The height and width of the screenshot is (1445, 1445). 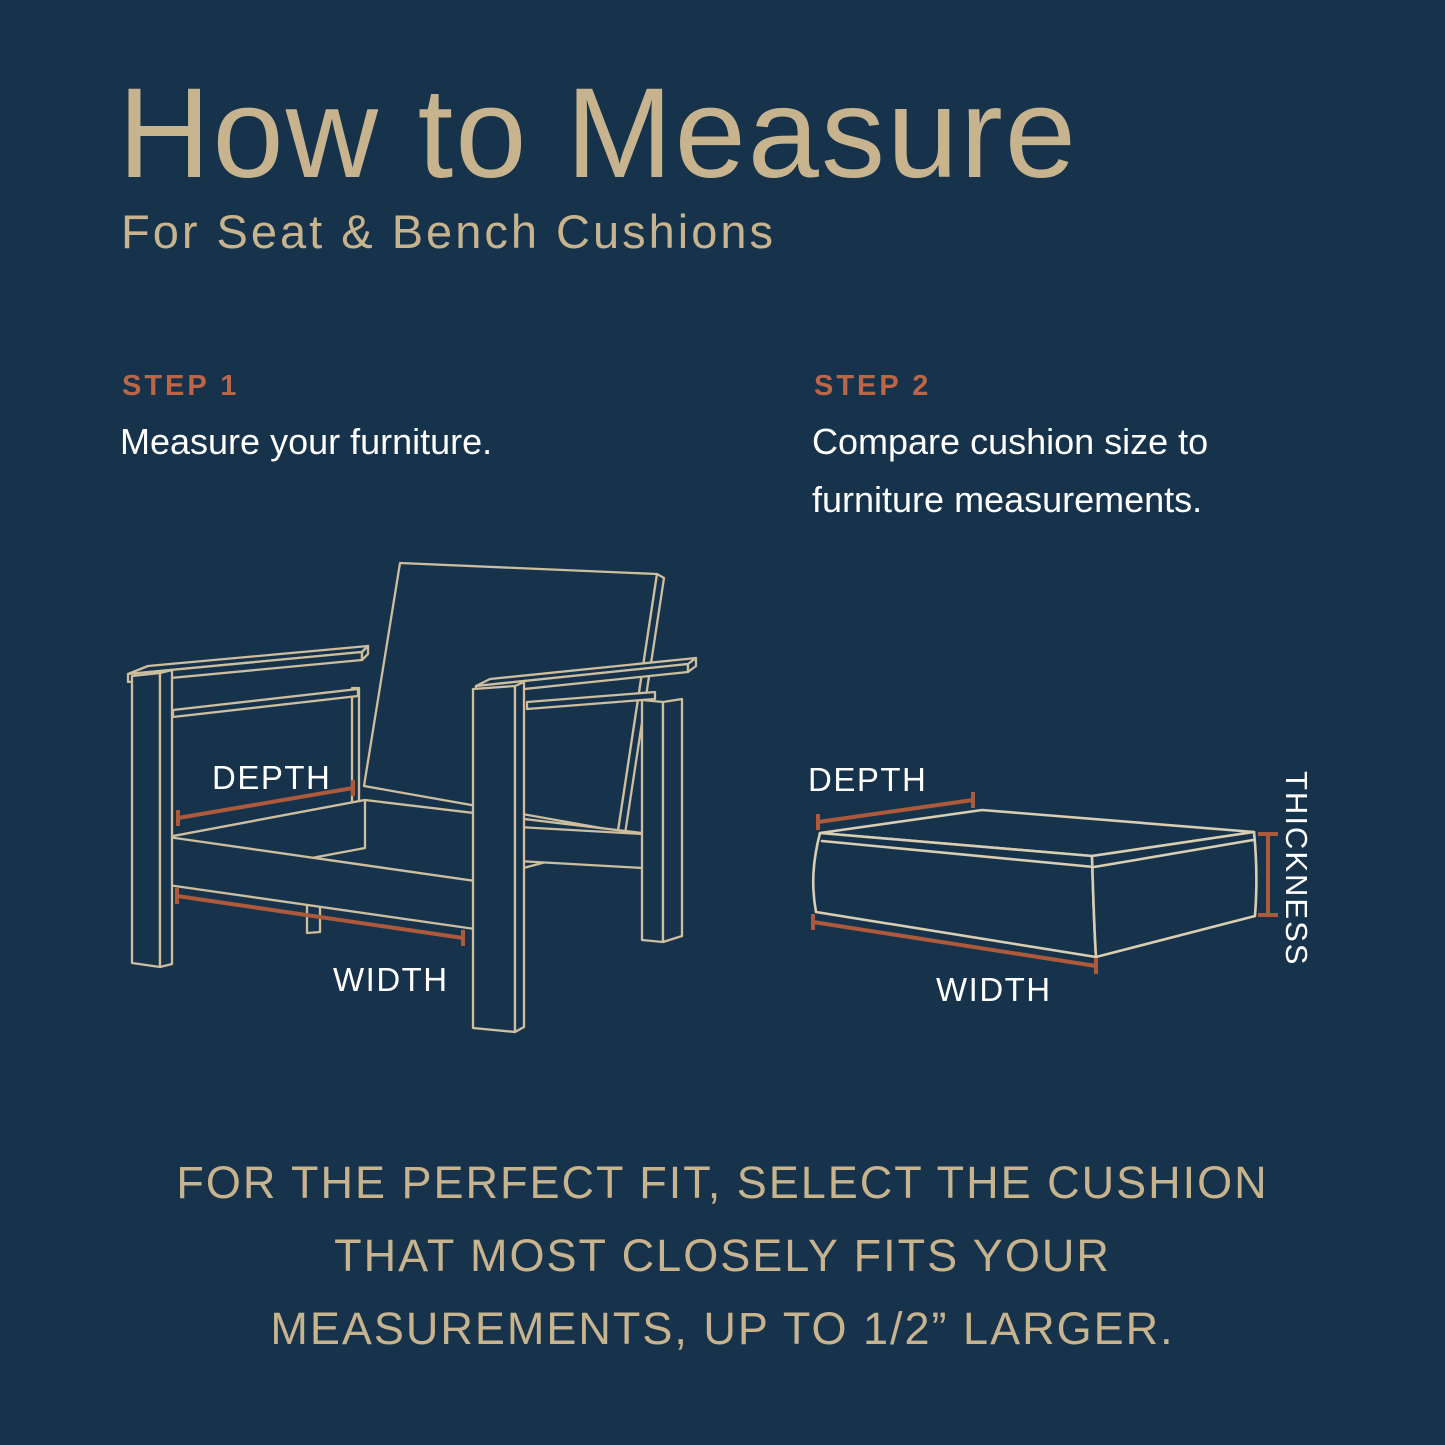 What do you see at coordinates (954, 944) in the screenshot?
I see `cushion-width-measure-line` at bounding box center [954, 944].